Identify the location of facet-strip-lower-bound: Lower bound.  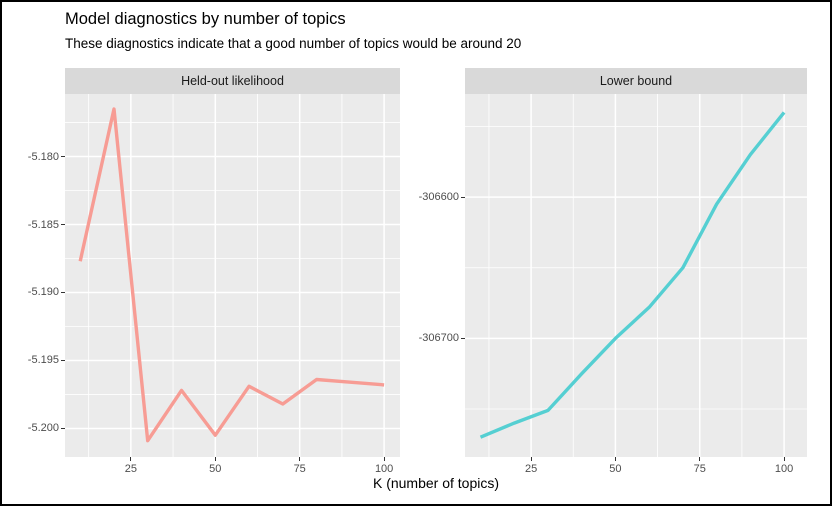
(636, 81).